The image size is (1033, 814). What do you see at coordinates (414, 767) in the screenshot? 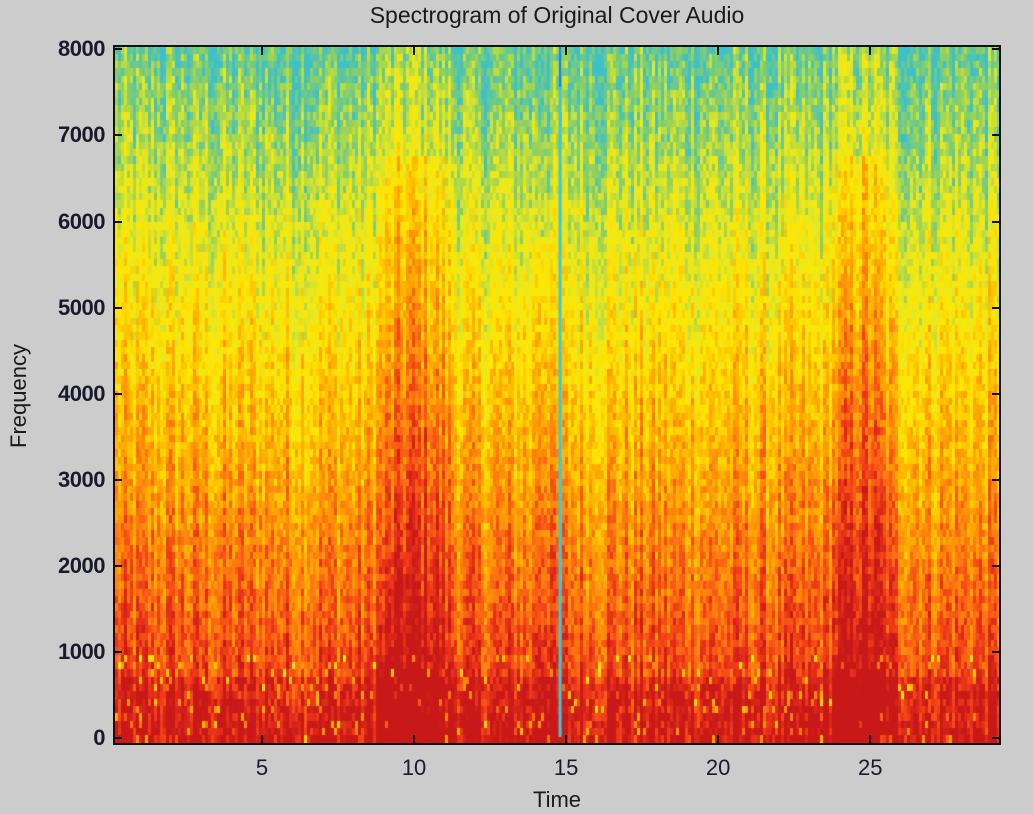
I see `x-tick-label: 10` at bounding box center [414, 767].